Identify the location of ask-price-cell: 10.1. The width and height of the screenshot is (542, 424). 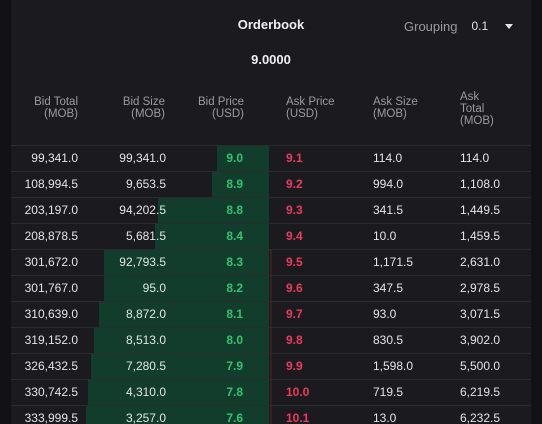
(298, 417).